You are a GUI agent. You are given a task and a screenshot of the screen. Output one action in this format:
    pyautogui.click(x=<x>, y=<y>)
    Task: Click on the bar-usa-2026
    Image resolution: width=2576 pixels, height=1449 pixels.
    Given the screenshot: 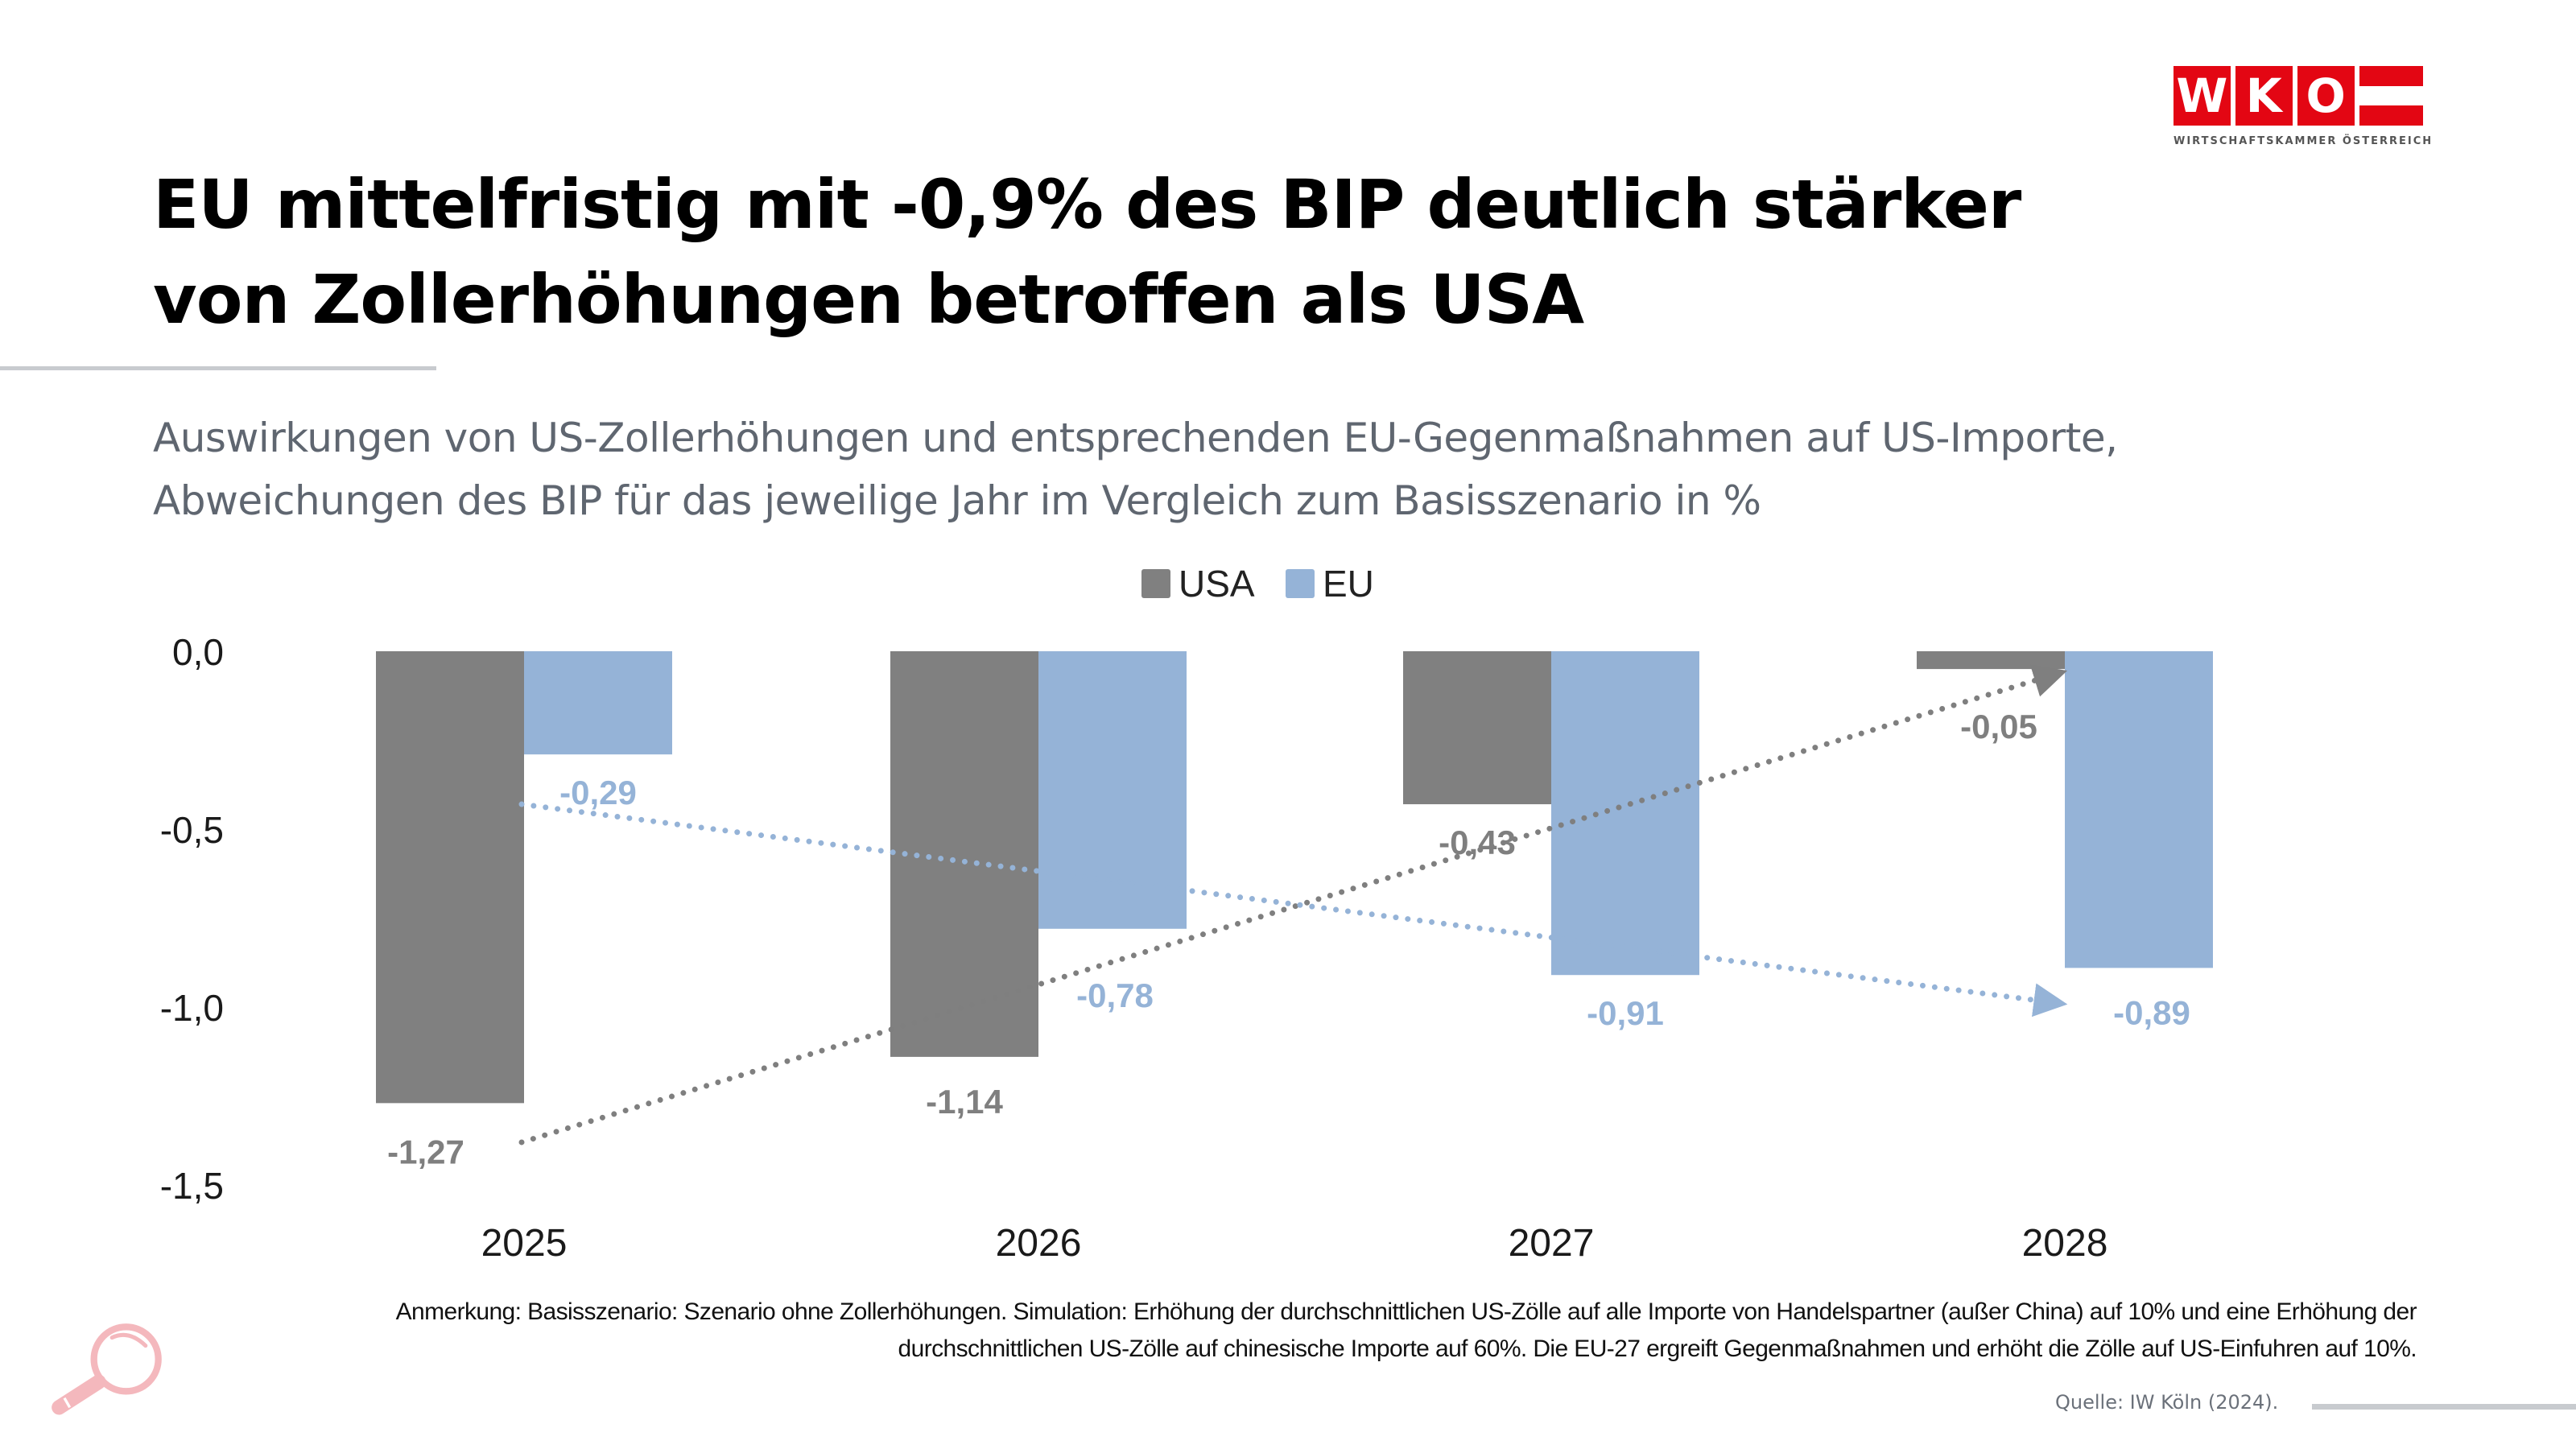 What is the action you would take?
    pyautogui.click(x=964, y=854)
    